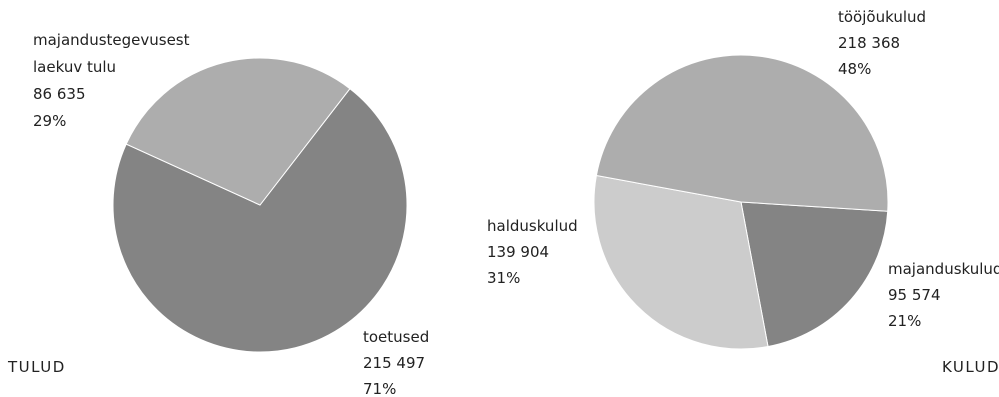 Image resolution: width=999 pixels, height=397 pixels. What do you see at coordinates (943, 295) in the screenshot?
I see `slice-label-majanduskulud: majanduskulud 95 574 21%` at bounding box center [943, 295].